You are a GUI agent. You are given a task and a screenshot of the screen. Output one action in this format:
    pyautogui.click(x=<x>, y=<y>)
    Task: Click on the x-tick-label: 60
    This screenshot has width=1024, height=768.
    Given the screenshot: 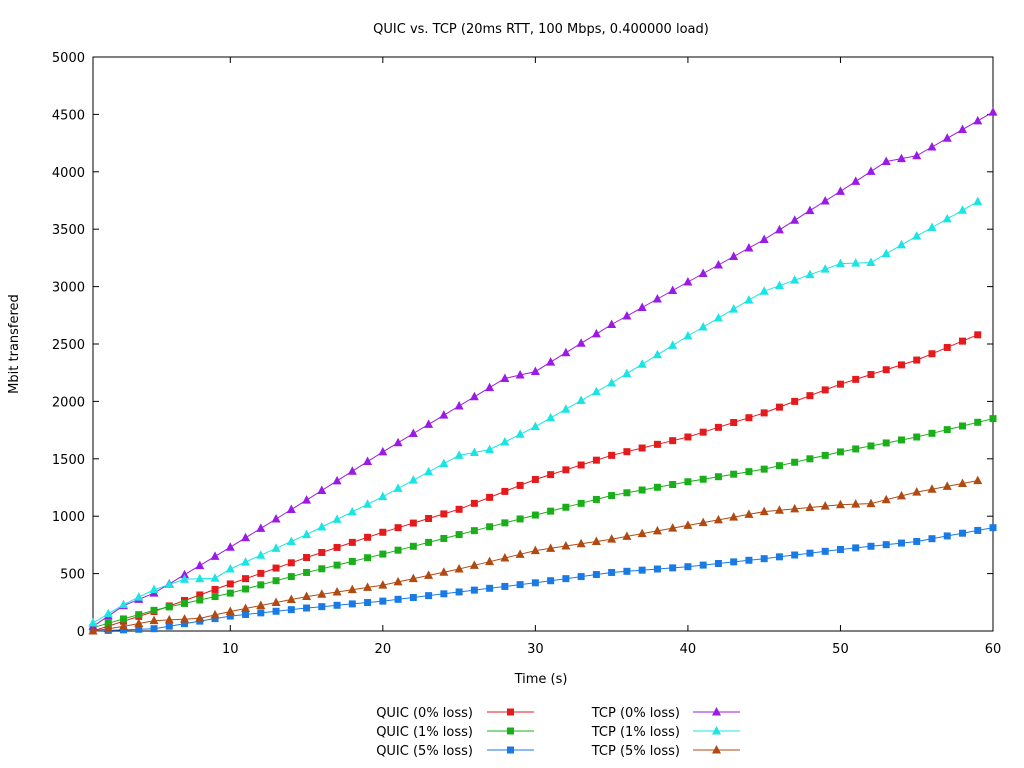 What is the action you would take?
    pyautogui.click(x=993, y=649)
    